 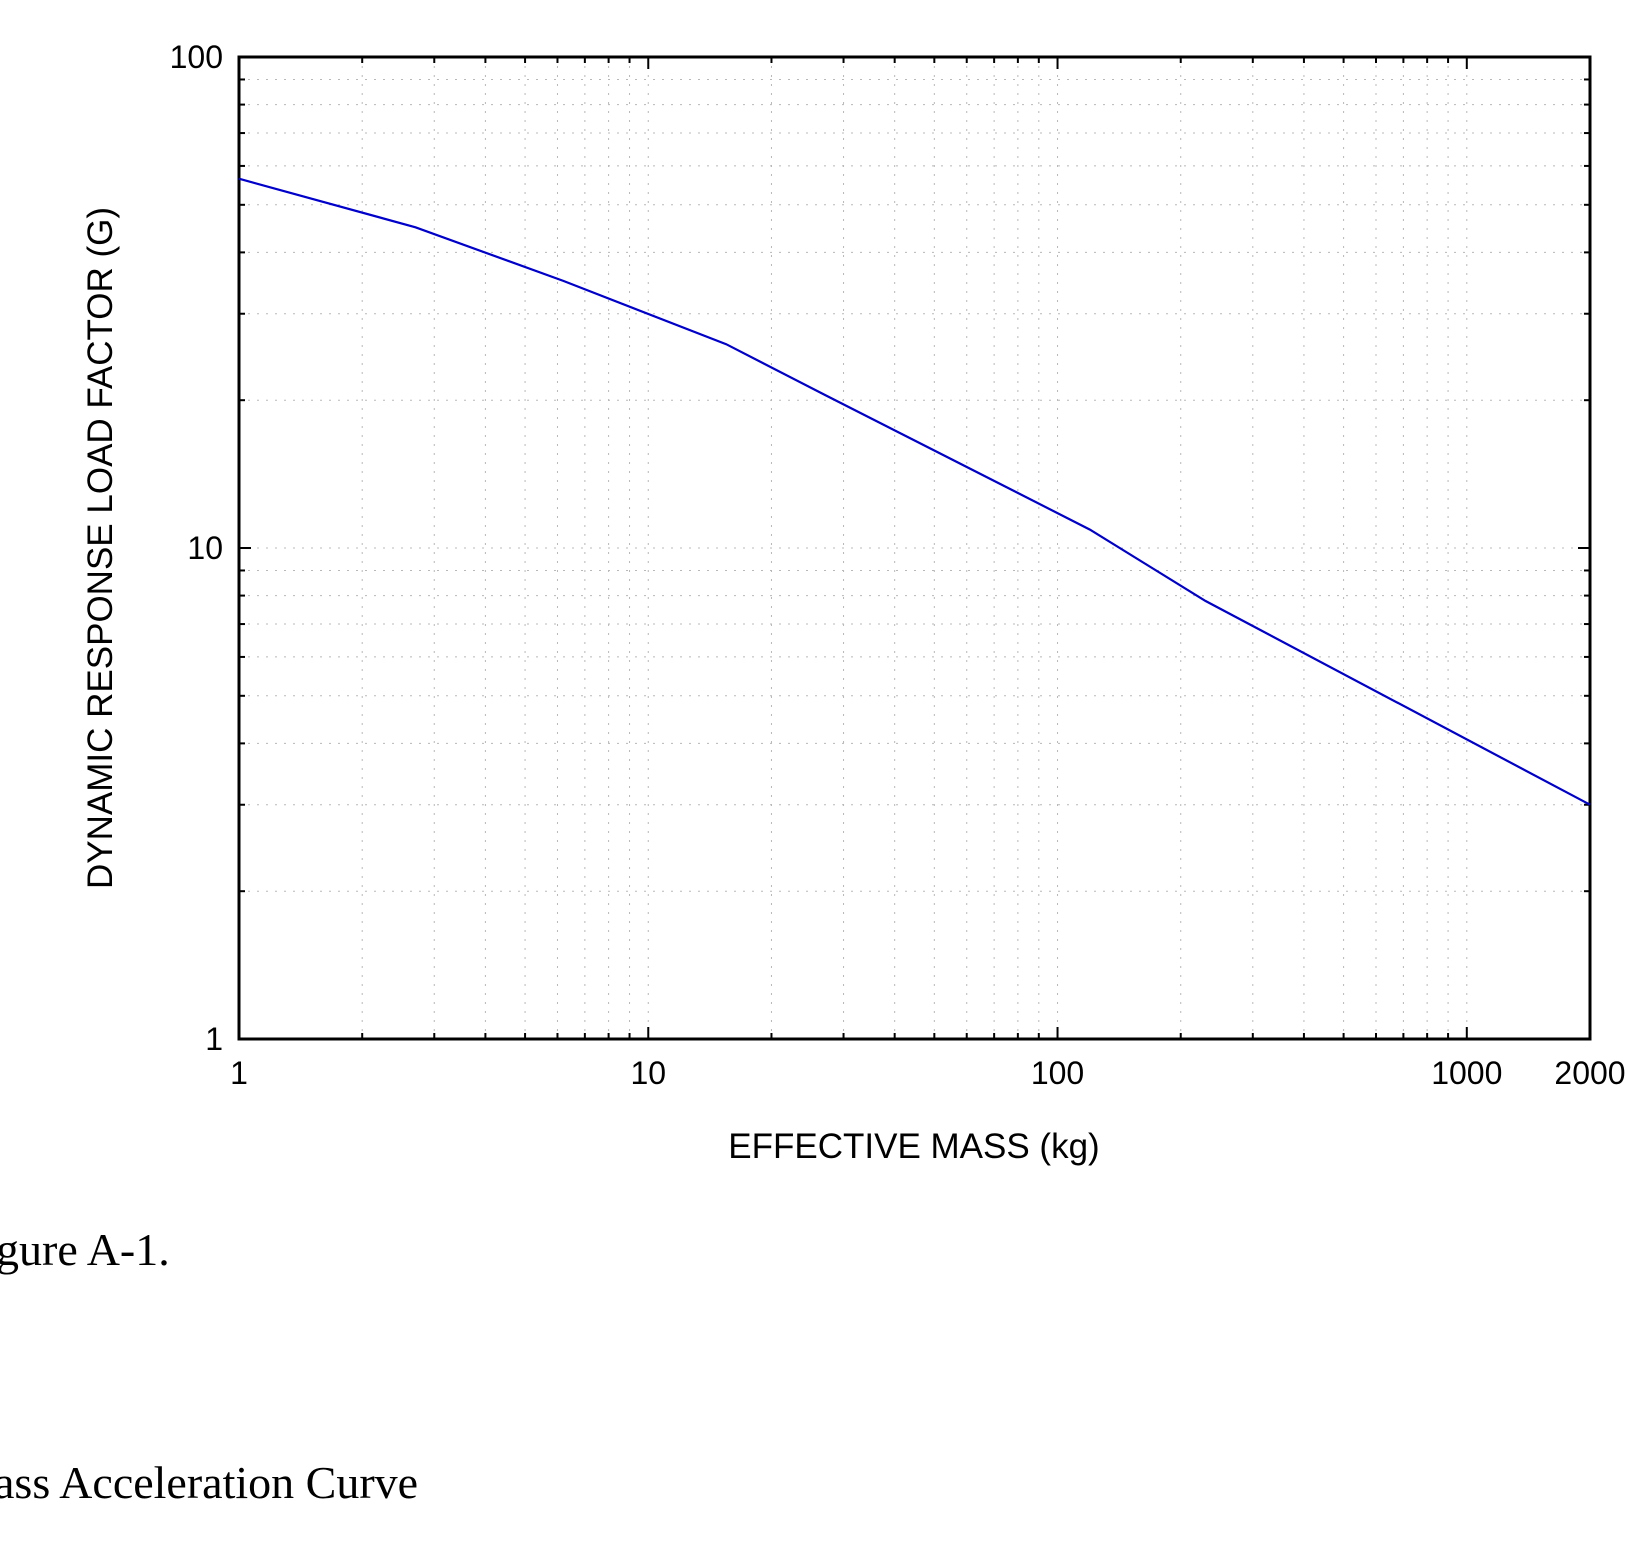 I want to click on y-axis-title: DYNAMIC RESPONSE LOAD FACTOR (G), so click(x=100, y=548).